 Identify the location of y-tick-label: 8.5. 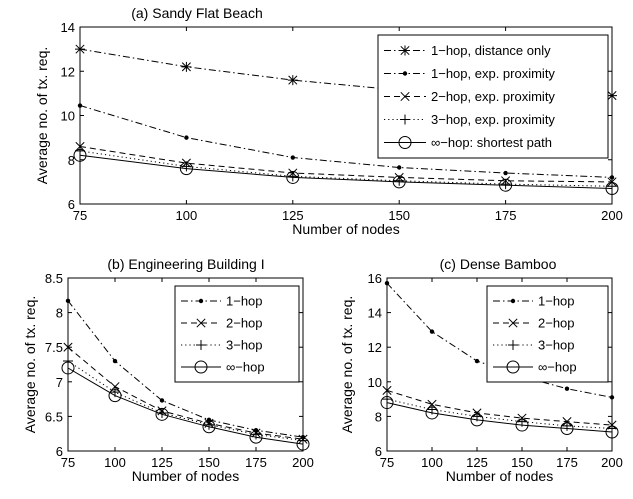
(54, 278).